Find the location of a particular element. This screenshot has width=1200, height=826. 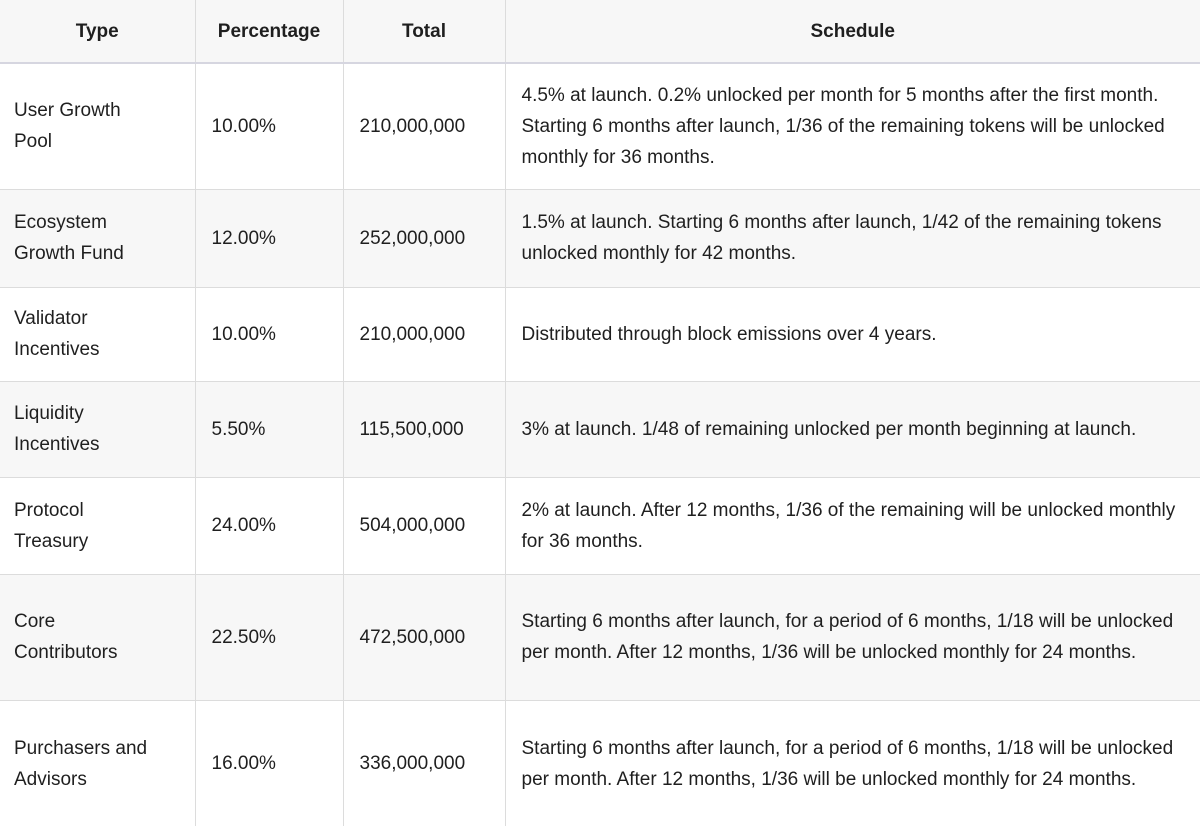

column-header: Total is located at coordinates (424, 32).